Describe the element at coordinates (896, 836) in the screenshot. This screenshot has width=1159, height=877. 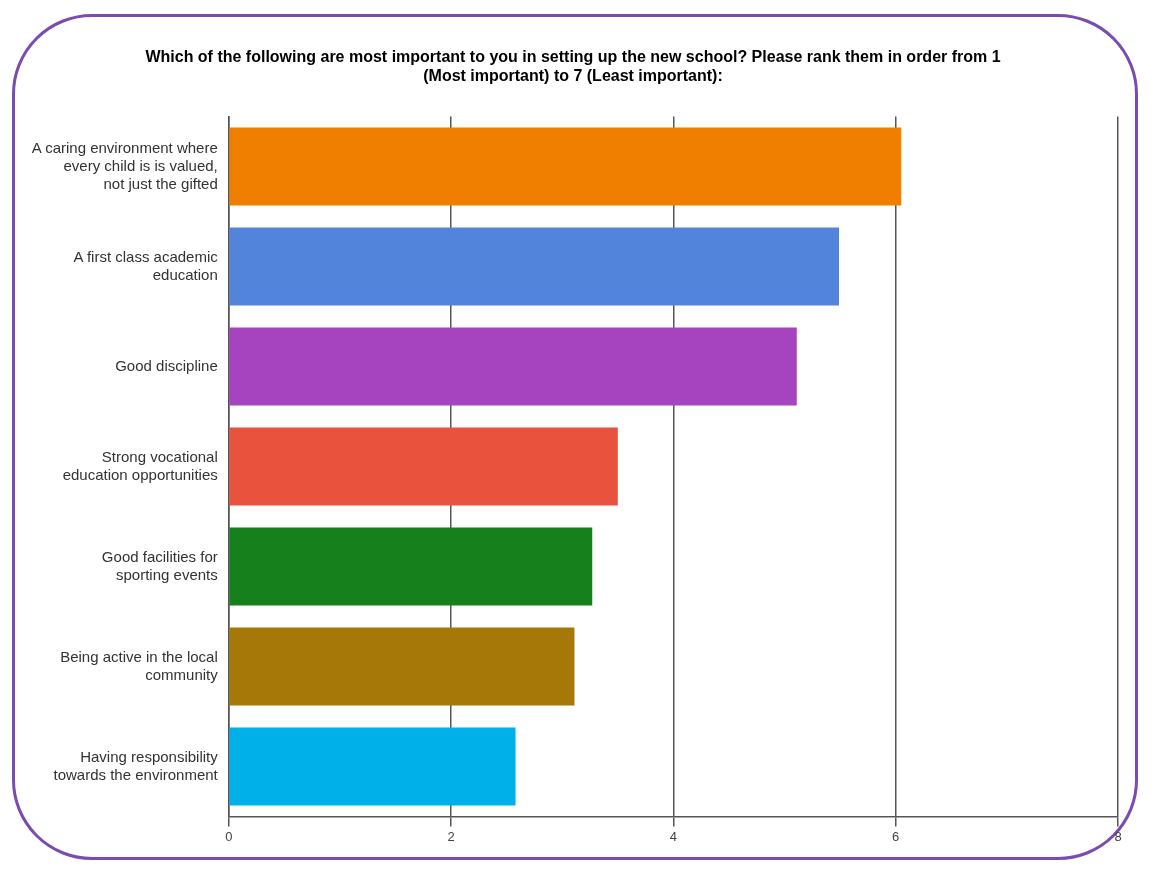
I see `x-tick-label: 6` at that location.